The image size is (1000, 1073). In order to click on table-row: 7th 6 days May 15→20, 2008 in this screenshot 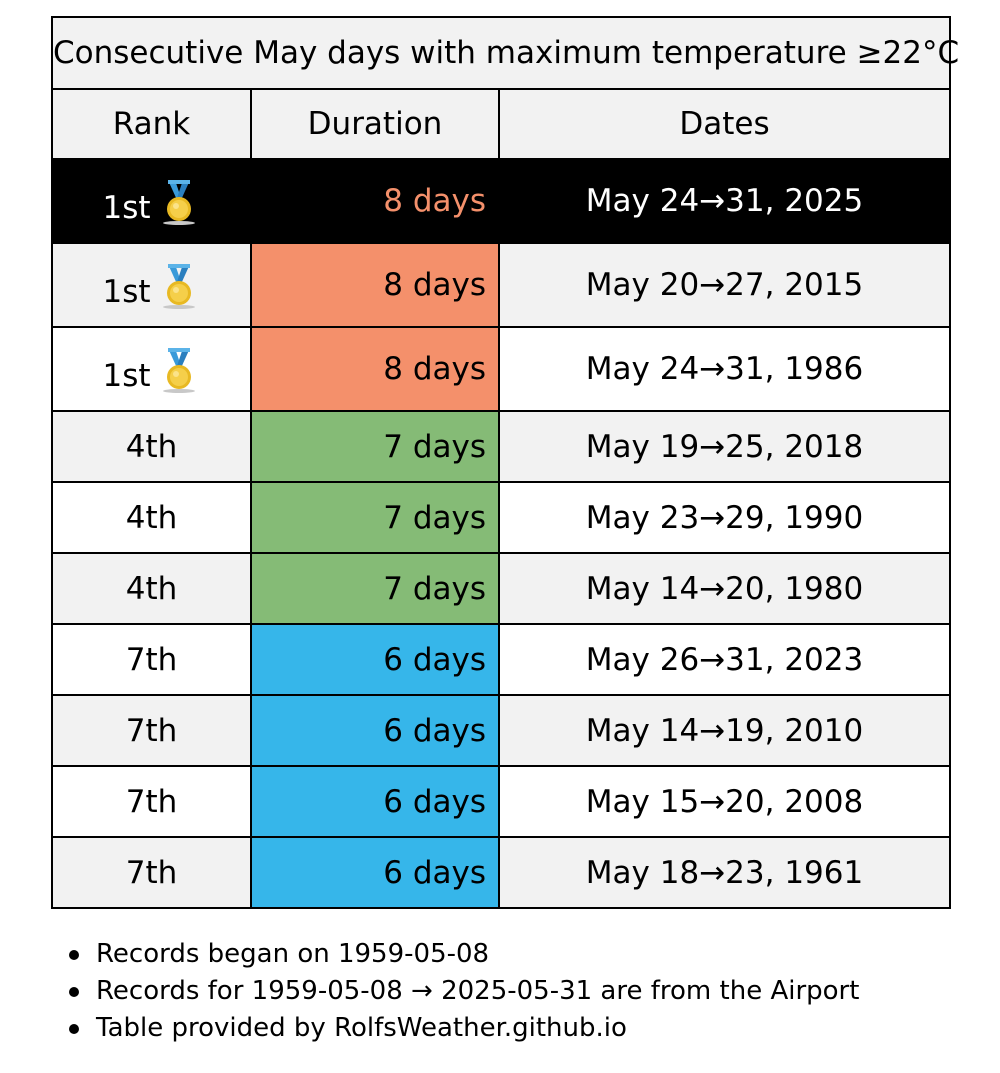, I will do `click(501, 801)`.